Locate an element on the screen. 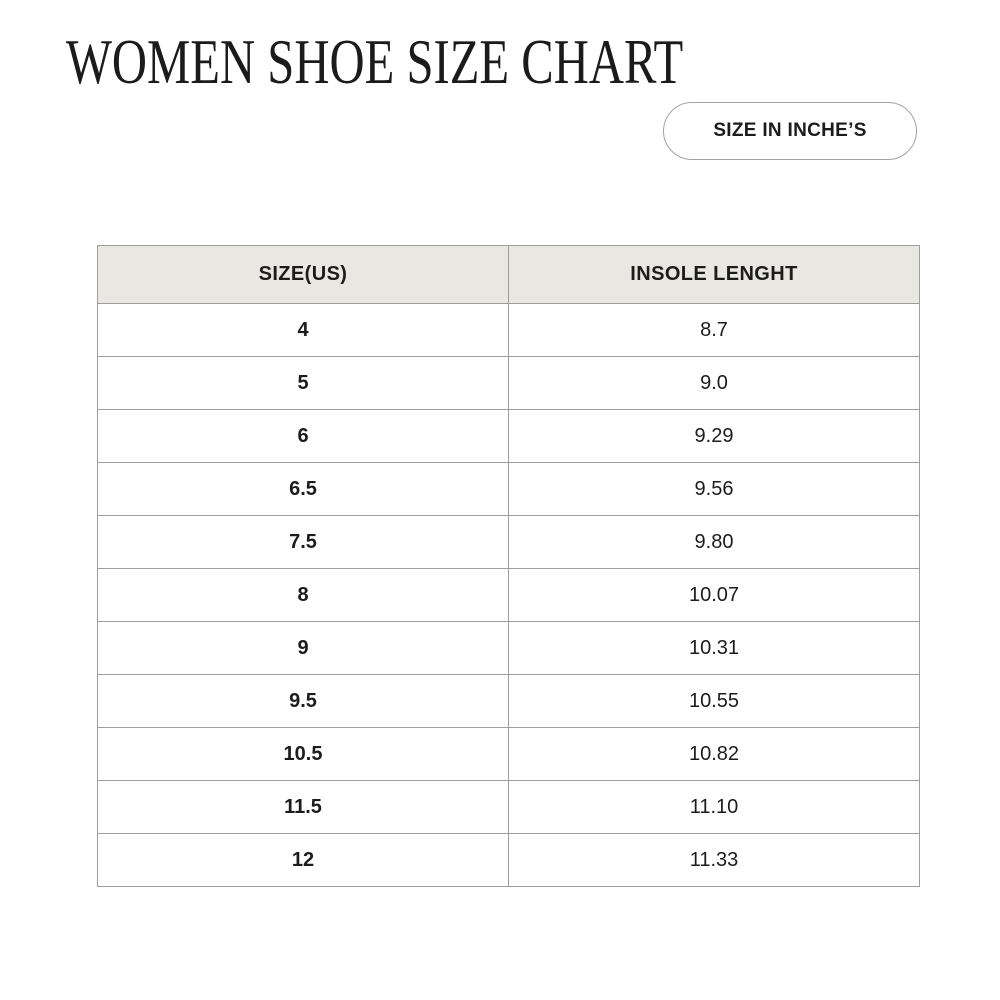 The height and width of the screenshot is (1000, 1000). size-value: 4 is located at coordinates (303, 330).